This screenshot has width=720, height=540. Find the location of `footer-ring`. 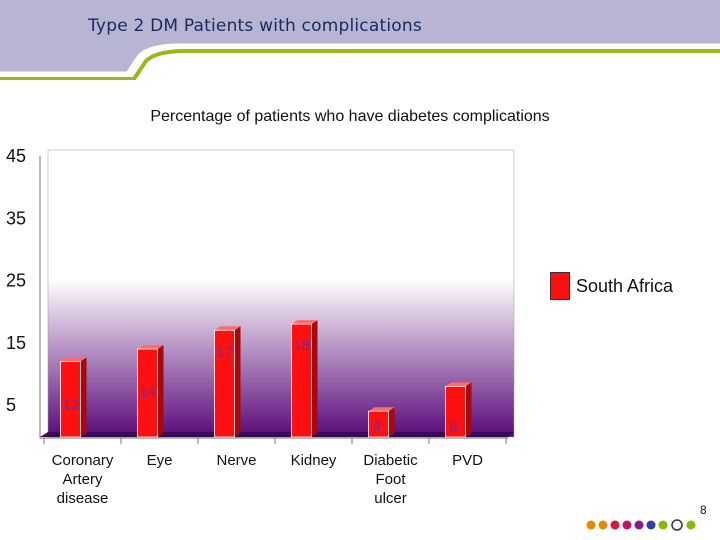

footer-ring is located at coordinates (677, 525).